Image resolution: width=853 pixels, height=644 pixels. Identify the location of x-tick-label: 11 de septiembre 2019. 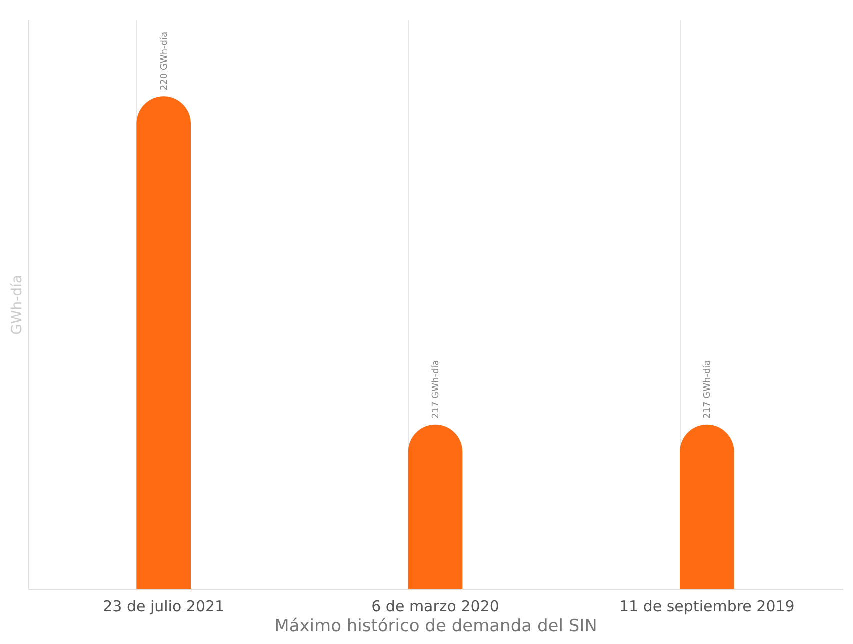
(707, 607).